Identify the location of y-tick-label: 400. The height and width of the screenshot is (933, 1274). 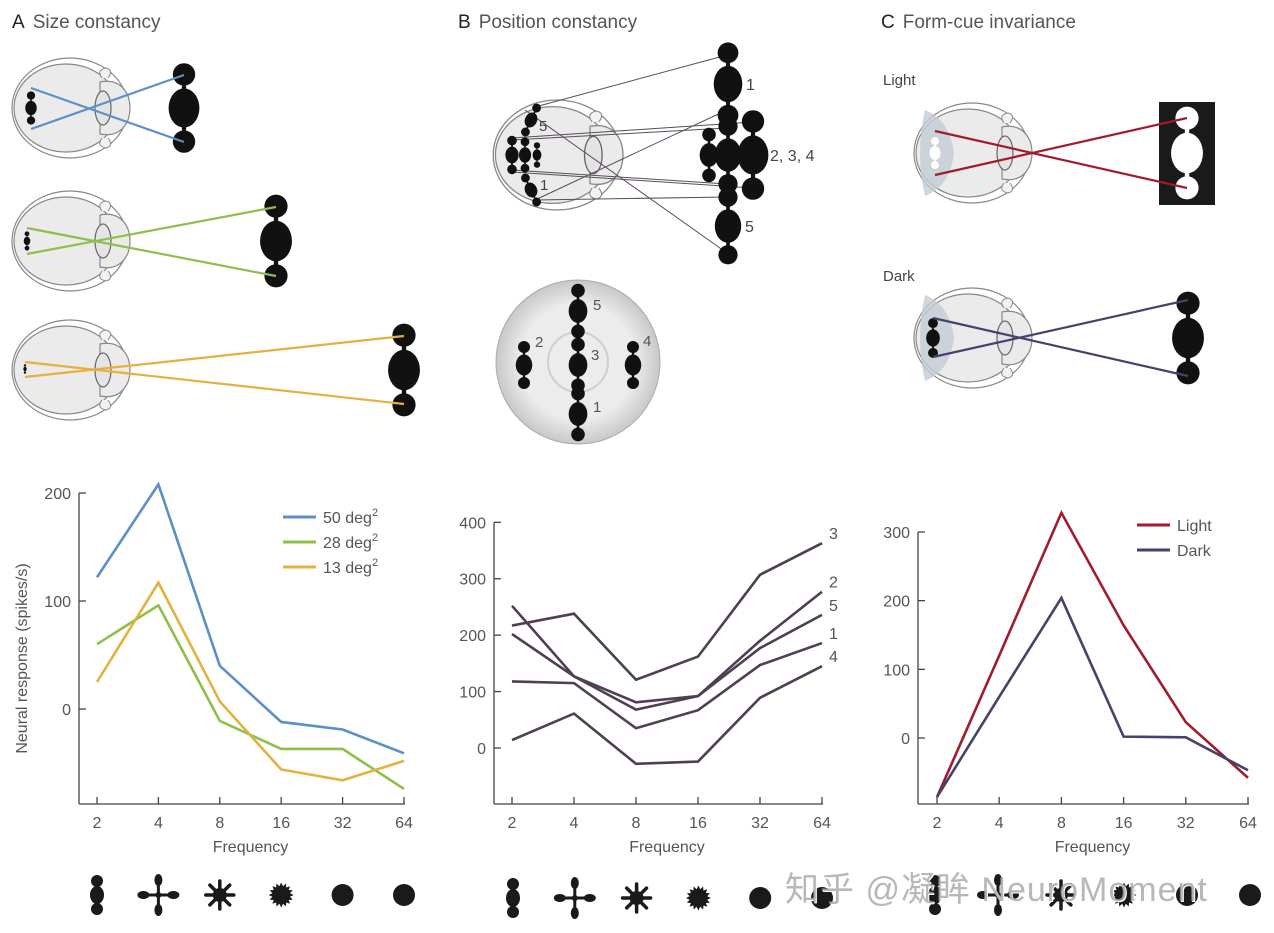
(472, 523).